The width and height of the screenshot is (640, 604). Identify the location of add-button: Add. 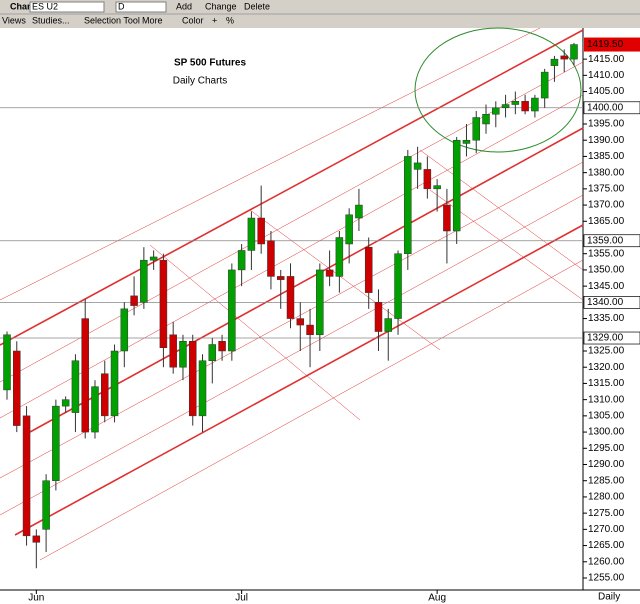
(184, 6).